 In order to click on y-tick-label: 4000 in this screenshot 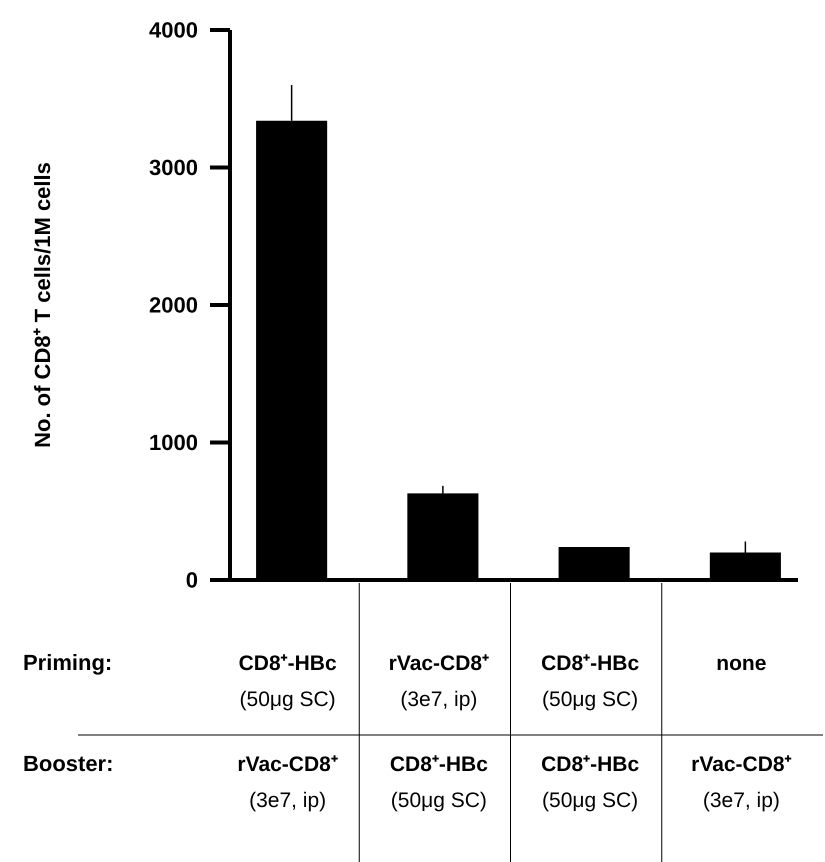, I will do `click(173, 30)`.